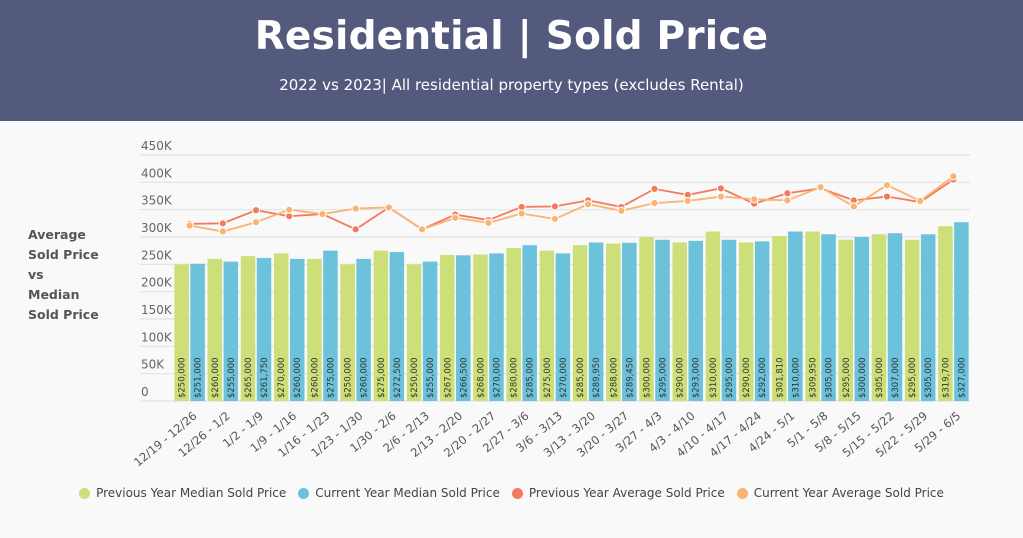  Describe the element at coordinates (614, 377) in the screenshot. I see `bar-data-label: $288,000` at that location.